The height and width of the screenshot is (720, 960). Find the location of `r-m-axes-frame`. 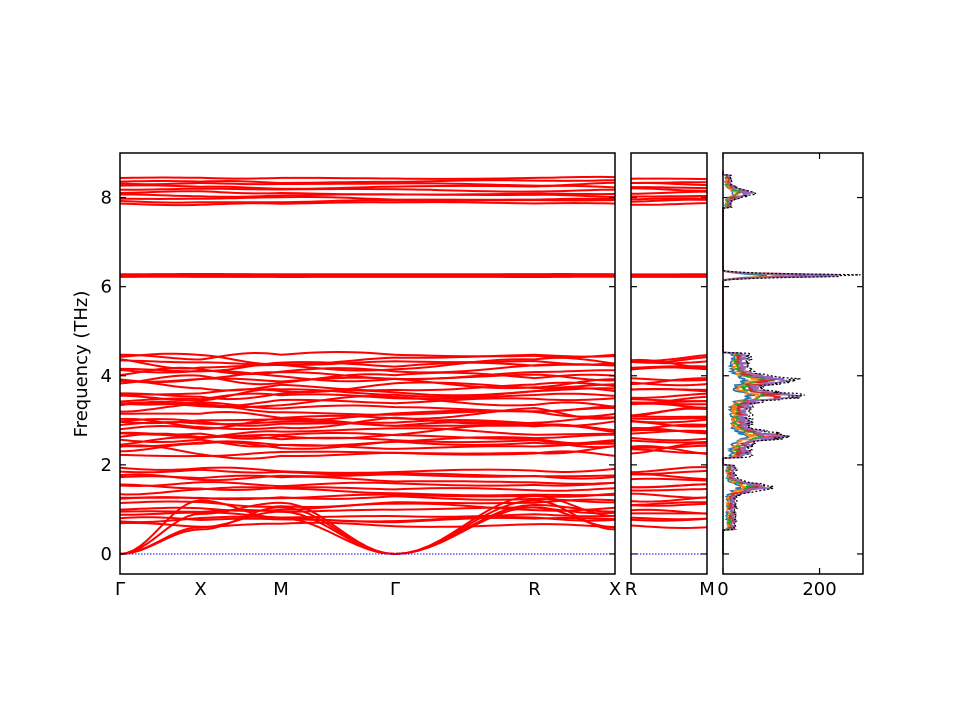

r-m-axes-frame is located at coordinates (669, 363).